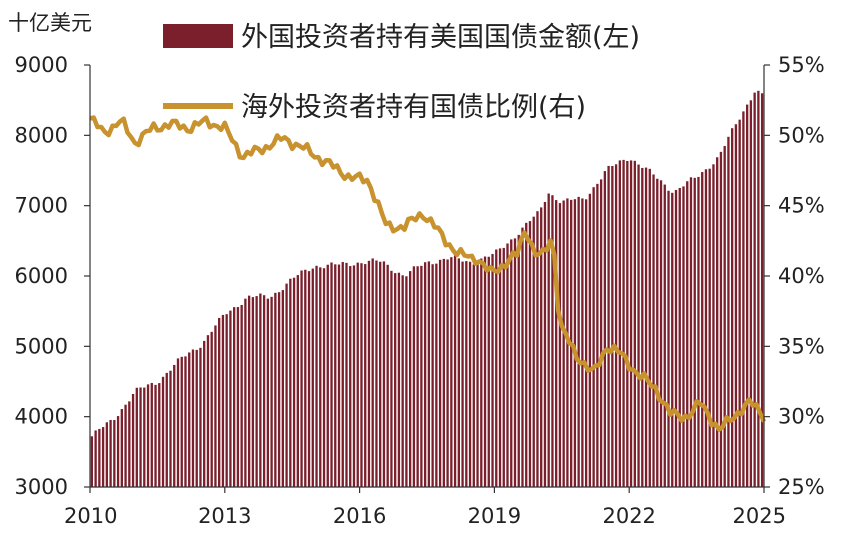 The width and height of the screenshot is (842, 540). Describe the element at coordinates (801, 417) in the screenshot. I see `y-right-tick-label: 30%` at that location.